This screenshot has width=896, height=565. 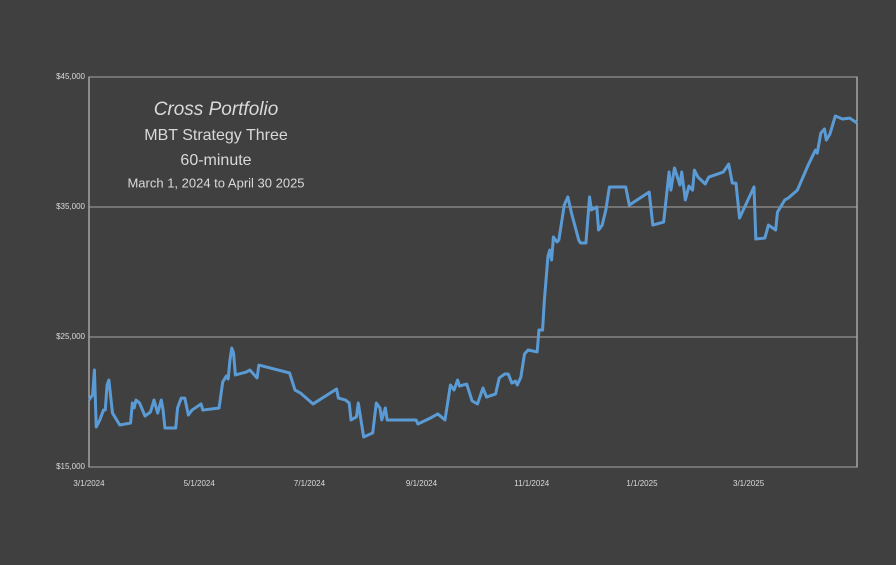 What do you see at coordinates (215, 182) in the screenshot?
I see `chart-subtitle: March 1, 2024 to April 30 2025` at bounding box center [215, 182].